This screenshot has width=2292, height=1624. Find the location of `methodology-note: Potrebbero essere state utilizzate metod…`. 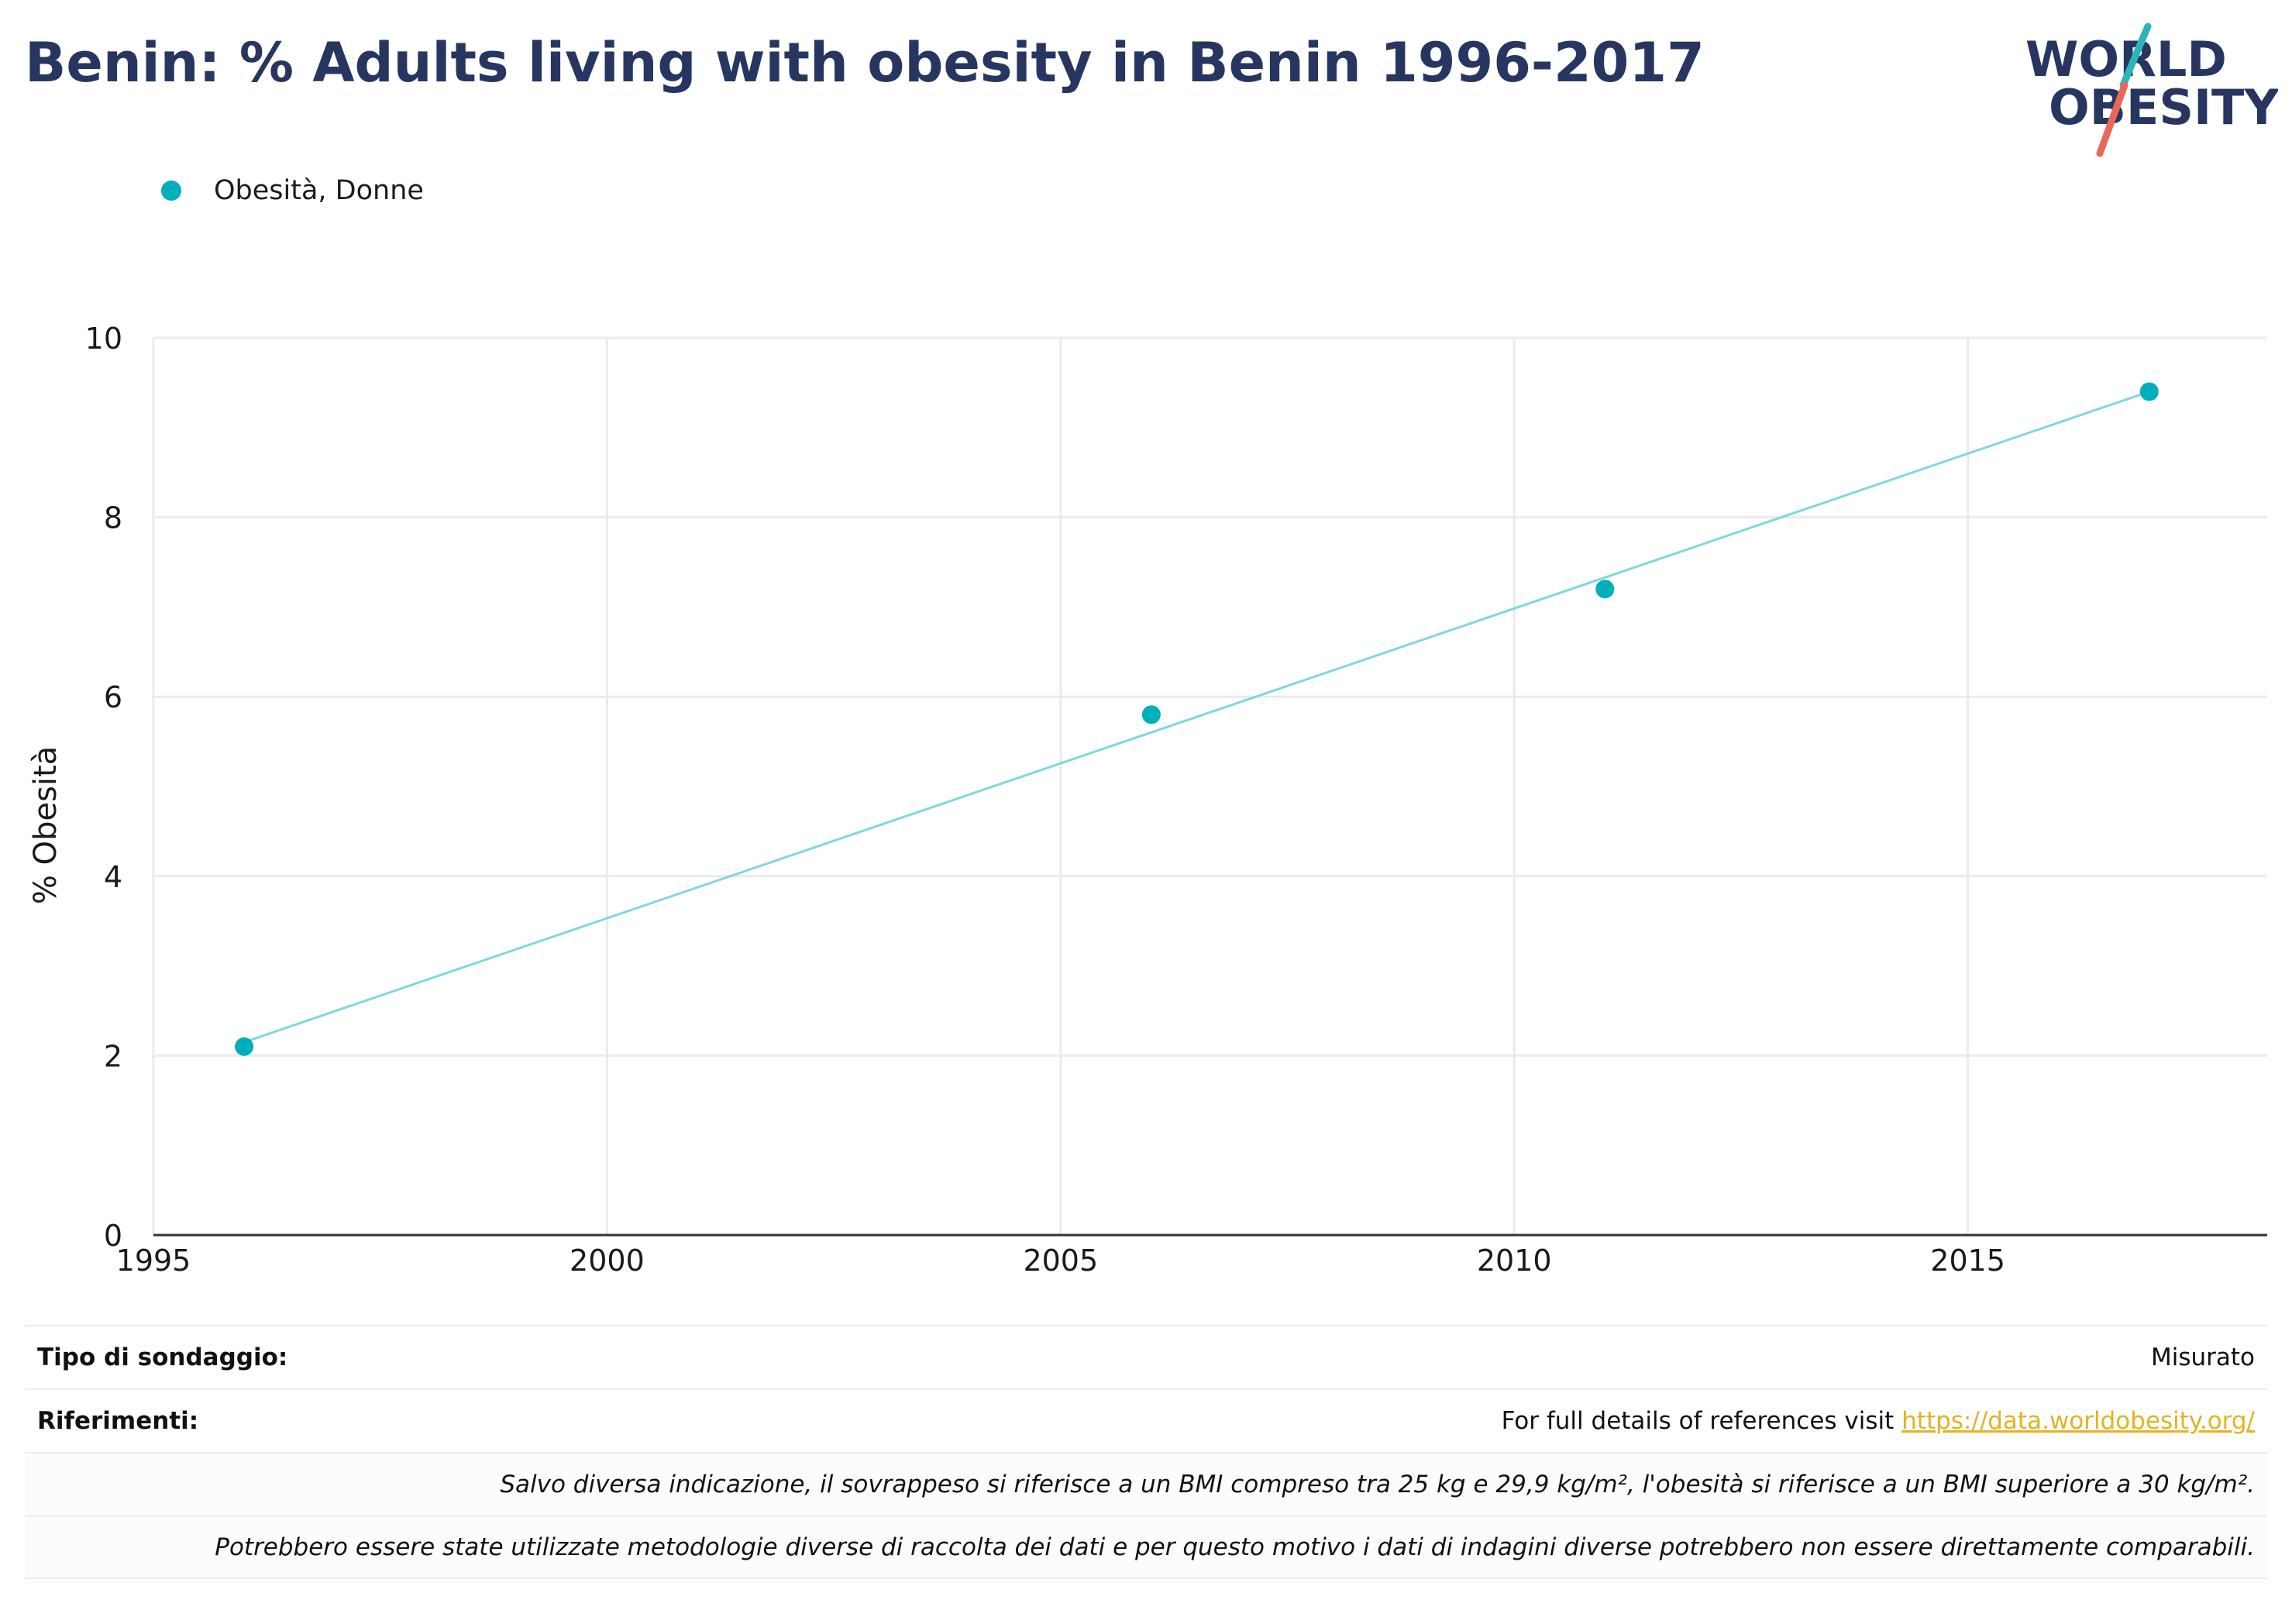

methodology-note: Potrebbero essere state utilizzate metod… is located at coordinates (1235, 1547).